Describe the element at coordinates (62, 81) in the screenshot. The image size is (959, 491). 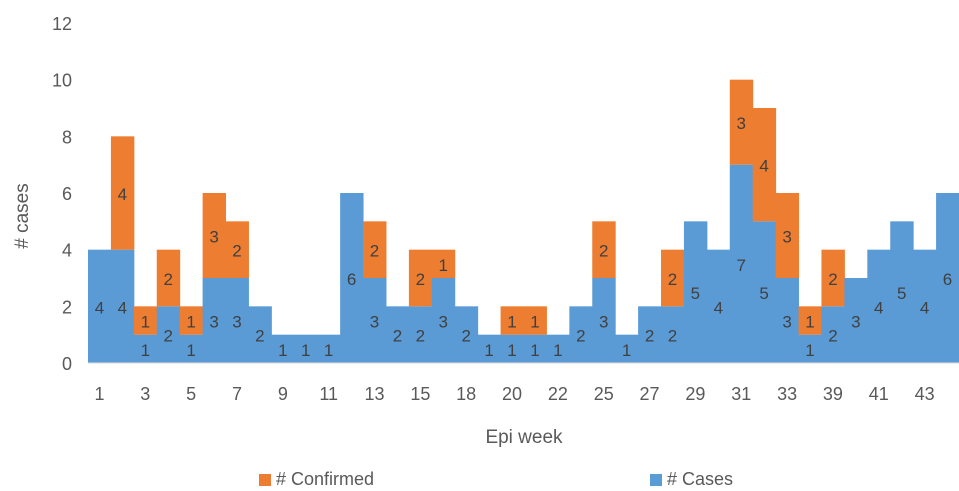
I see `y-tick-label: 10` at that location.